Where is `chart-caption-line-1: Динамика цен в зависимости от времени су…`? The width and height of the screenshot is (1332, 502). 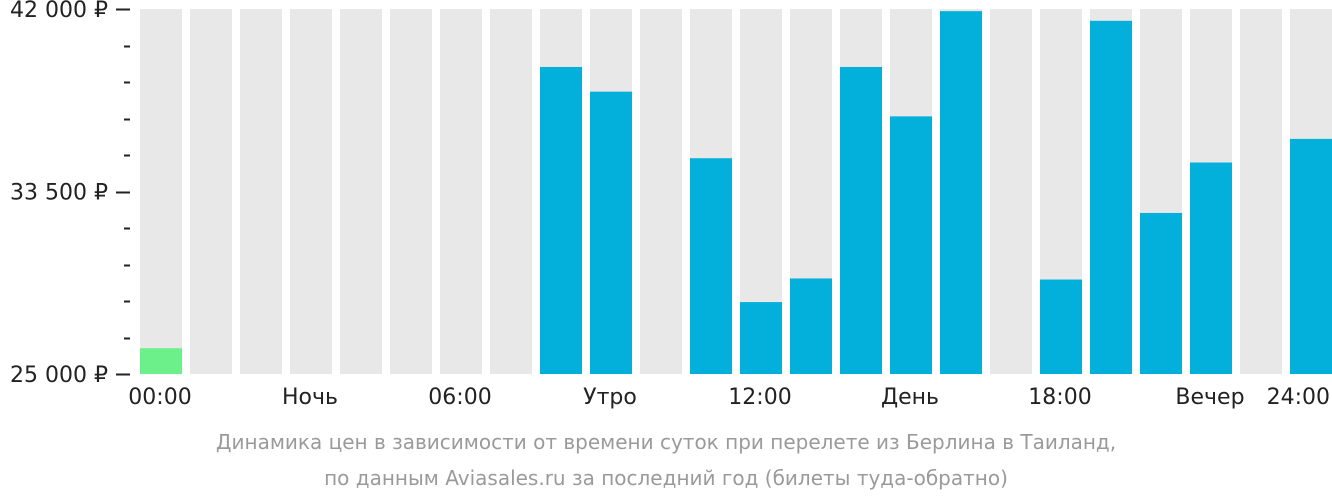 chart-caption-line-1: Динамика цен в зависимости от времени су… is located at coordinates (666, 442).